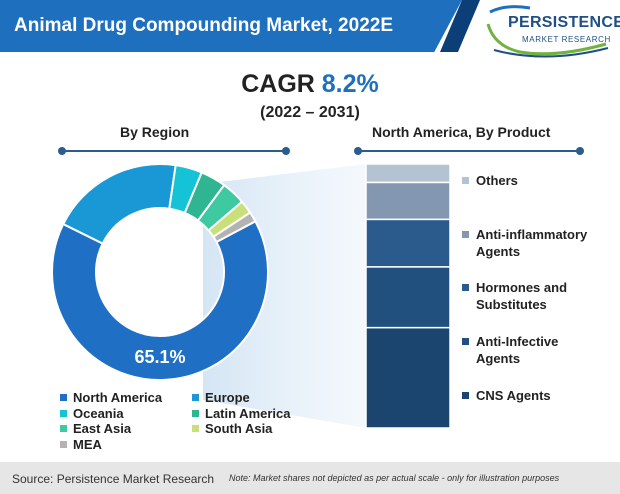 This screenshot has width=620, height=494. I want to click on legend-item-south-asia: South Asia, so click(232, 428).